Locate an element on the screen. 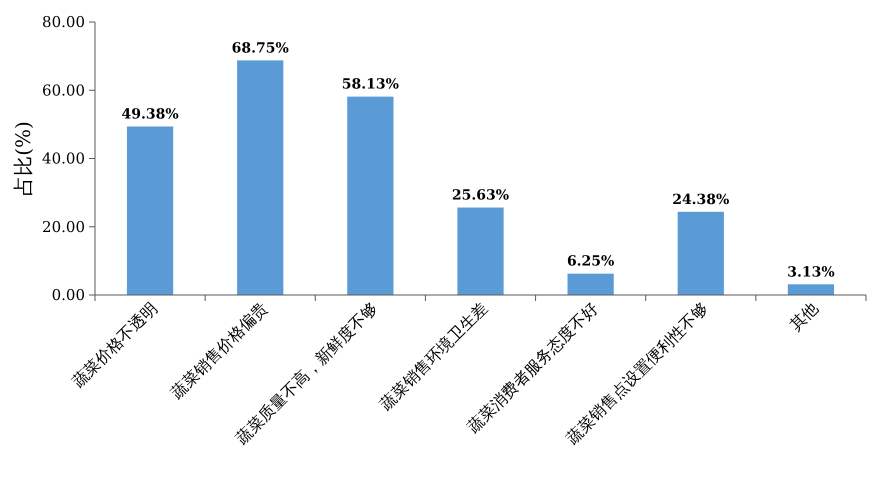 The image size is (886, 491). data-label: 25.63% is located at coordinates (481, 196).